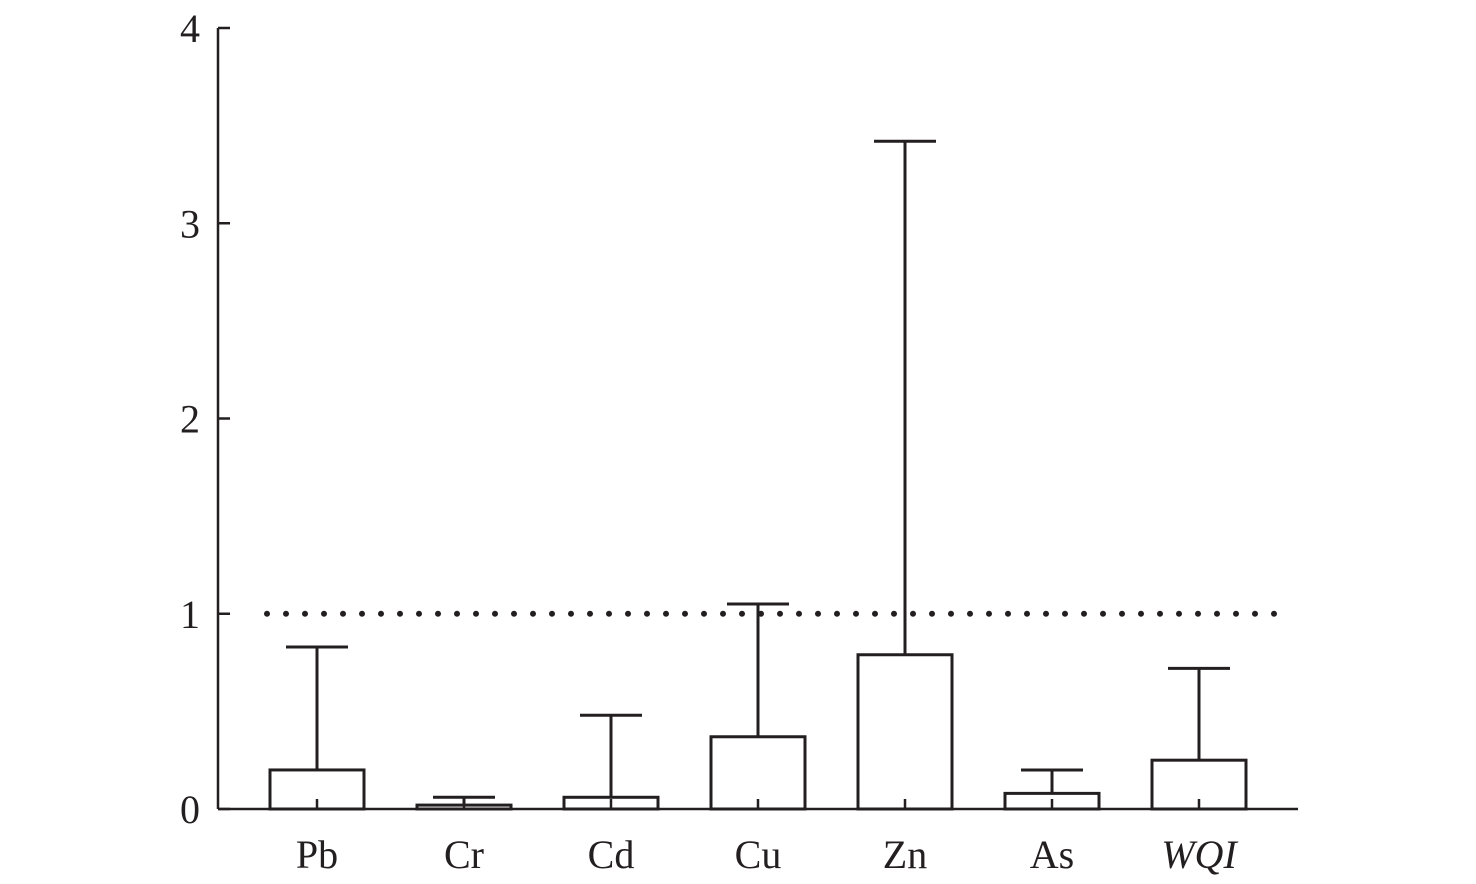 This screenshot has height=884, width=1476. I want to click on y-tick-label-0: 0, so click(190, 809).